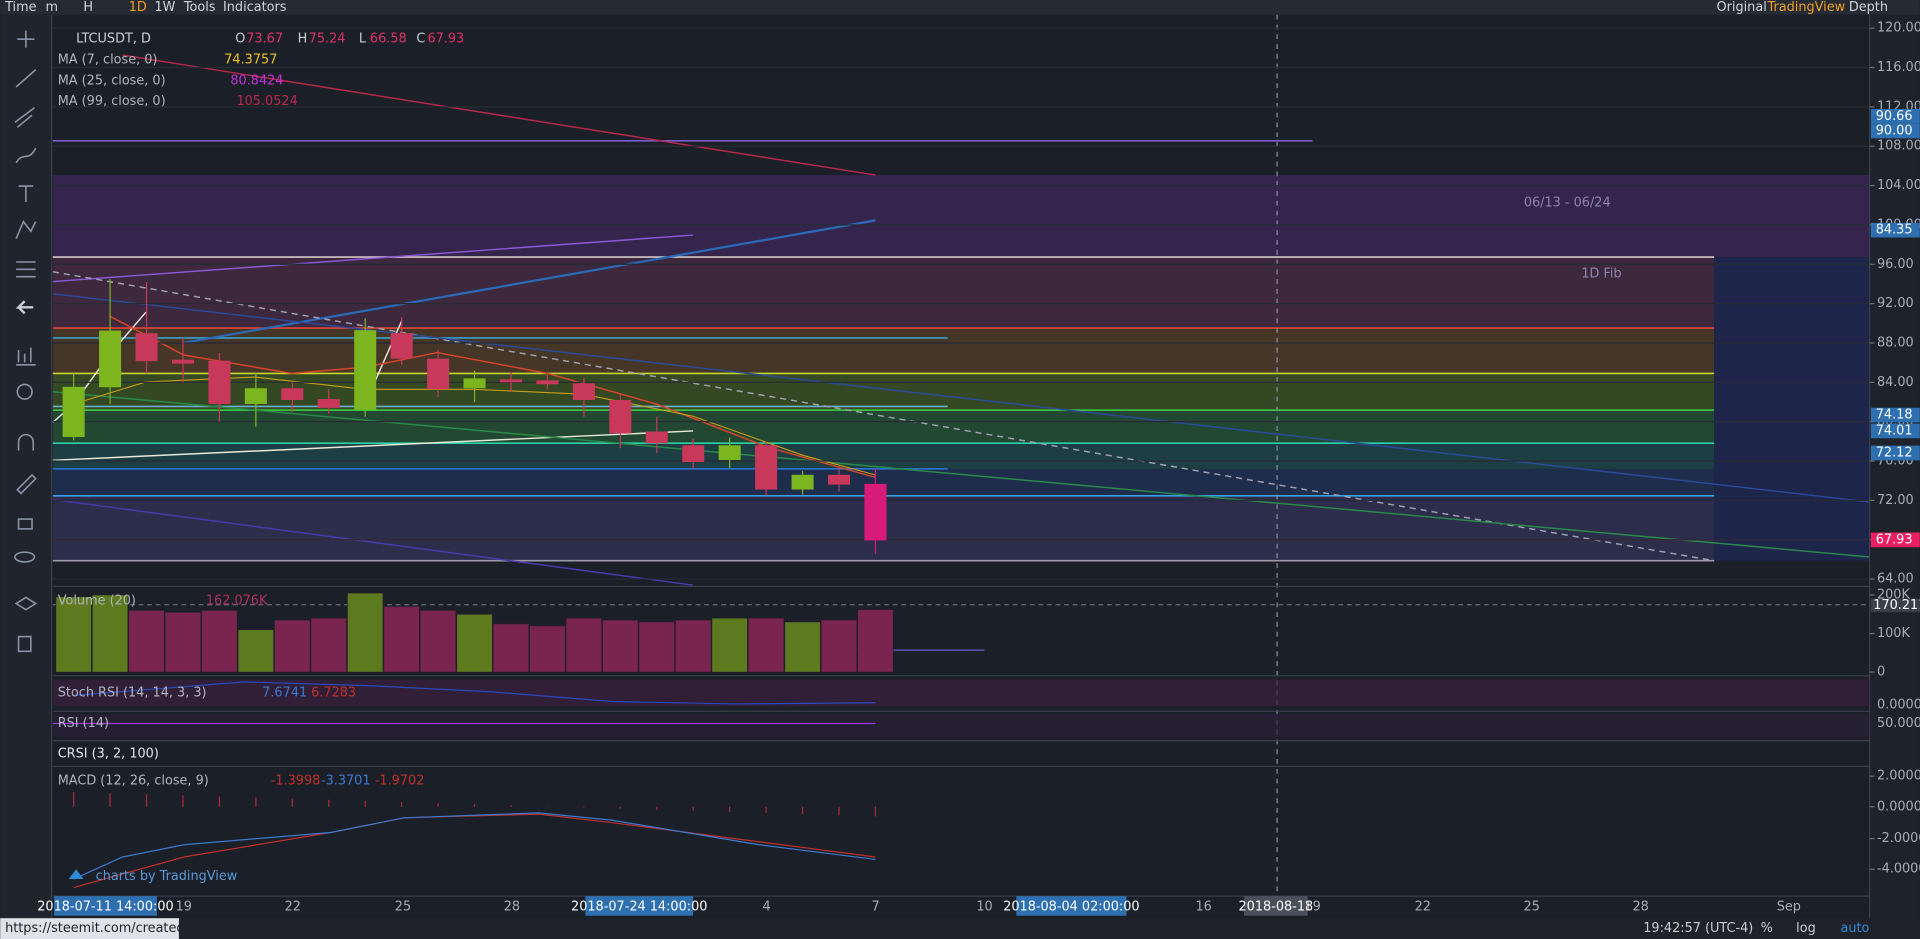 The height and width of the screenshot is (939, 1920). I want to click on fib-label: 1D Fib, so click(1601, 274).